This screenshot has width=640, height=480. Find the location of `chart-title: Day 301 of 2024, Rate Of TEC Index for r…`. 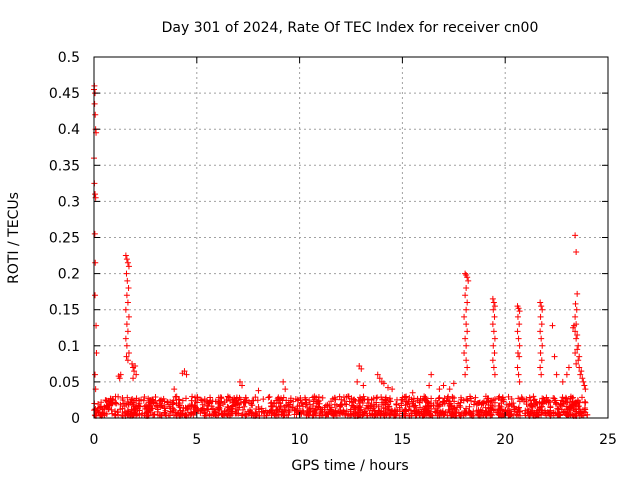

chart-title: Day 301 of 2024, Rate Of TEC Index for r… is located at coordinates (350, 28).